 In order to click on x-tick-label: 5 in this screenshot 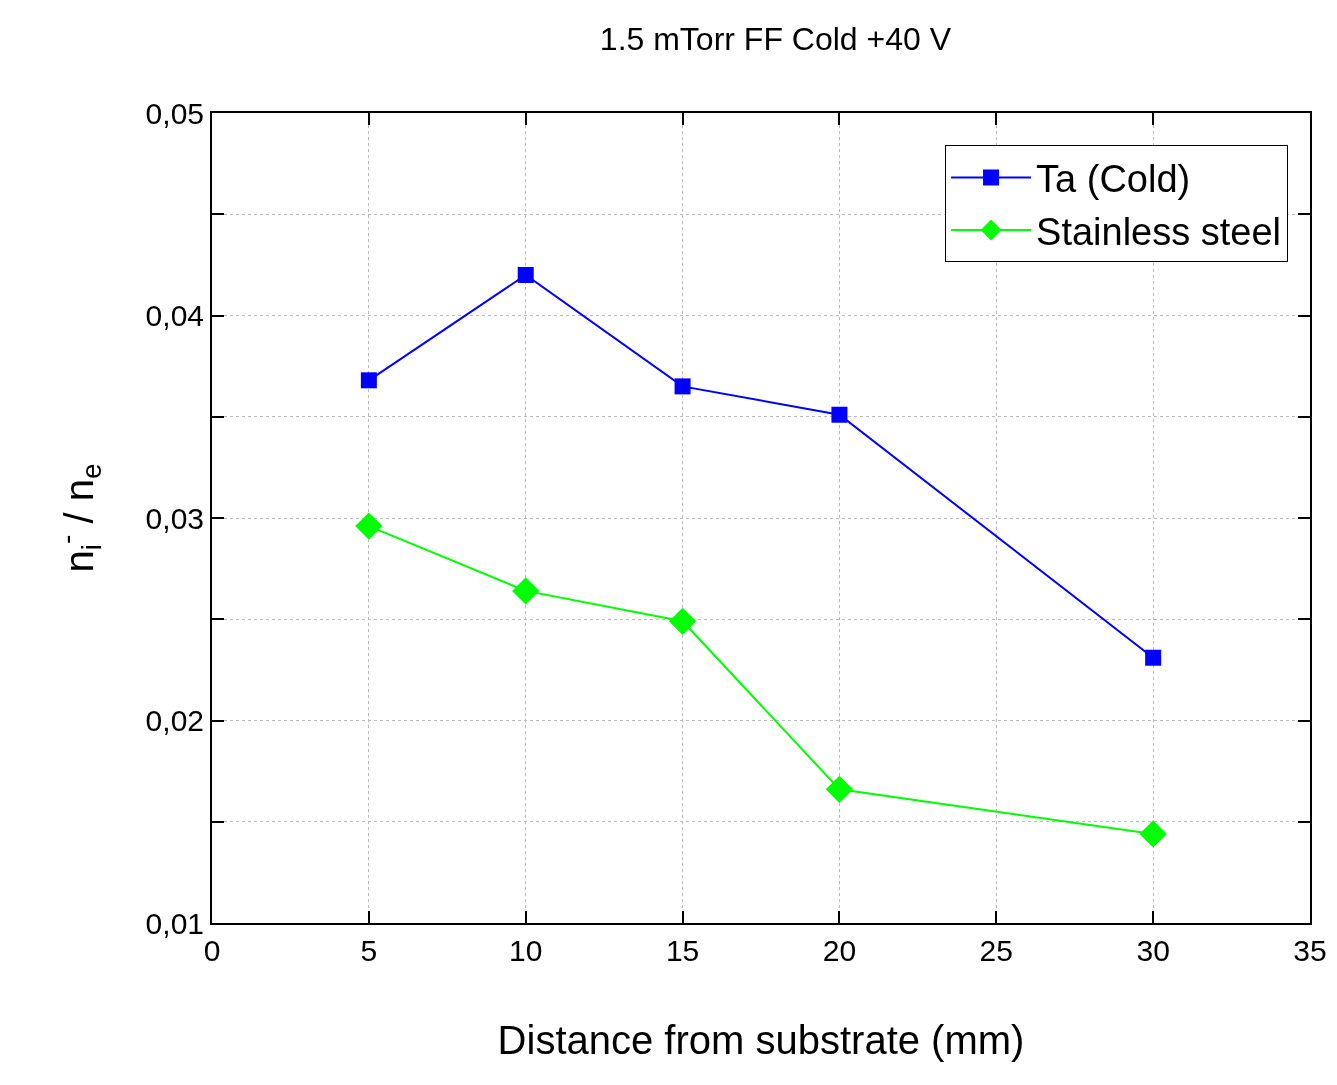, I will do `click(369, 950)`.